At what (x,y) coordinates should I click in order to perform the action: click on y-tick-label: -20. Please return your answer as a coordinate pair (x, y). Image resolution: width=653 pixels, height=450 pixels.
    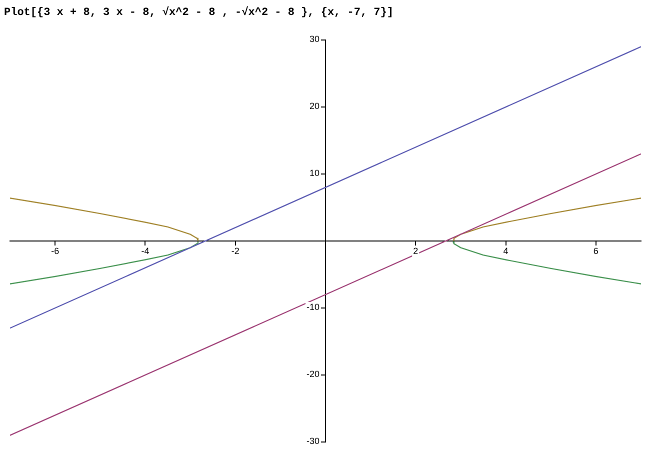
    Looking at the image, I should click on (313, 373).